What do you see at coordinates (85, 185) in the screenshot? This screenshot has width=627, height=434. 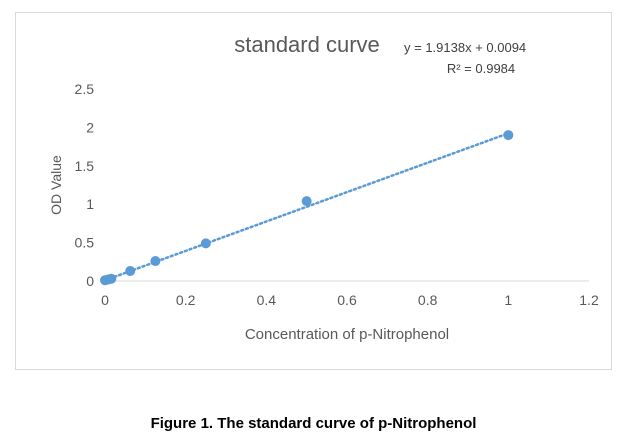 I see `y-tick-labels: 0 0.5 1 1.5 2 2.5` at bounding box center [85, 185].